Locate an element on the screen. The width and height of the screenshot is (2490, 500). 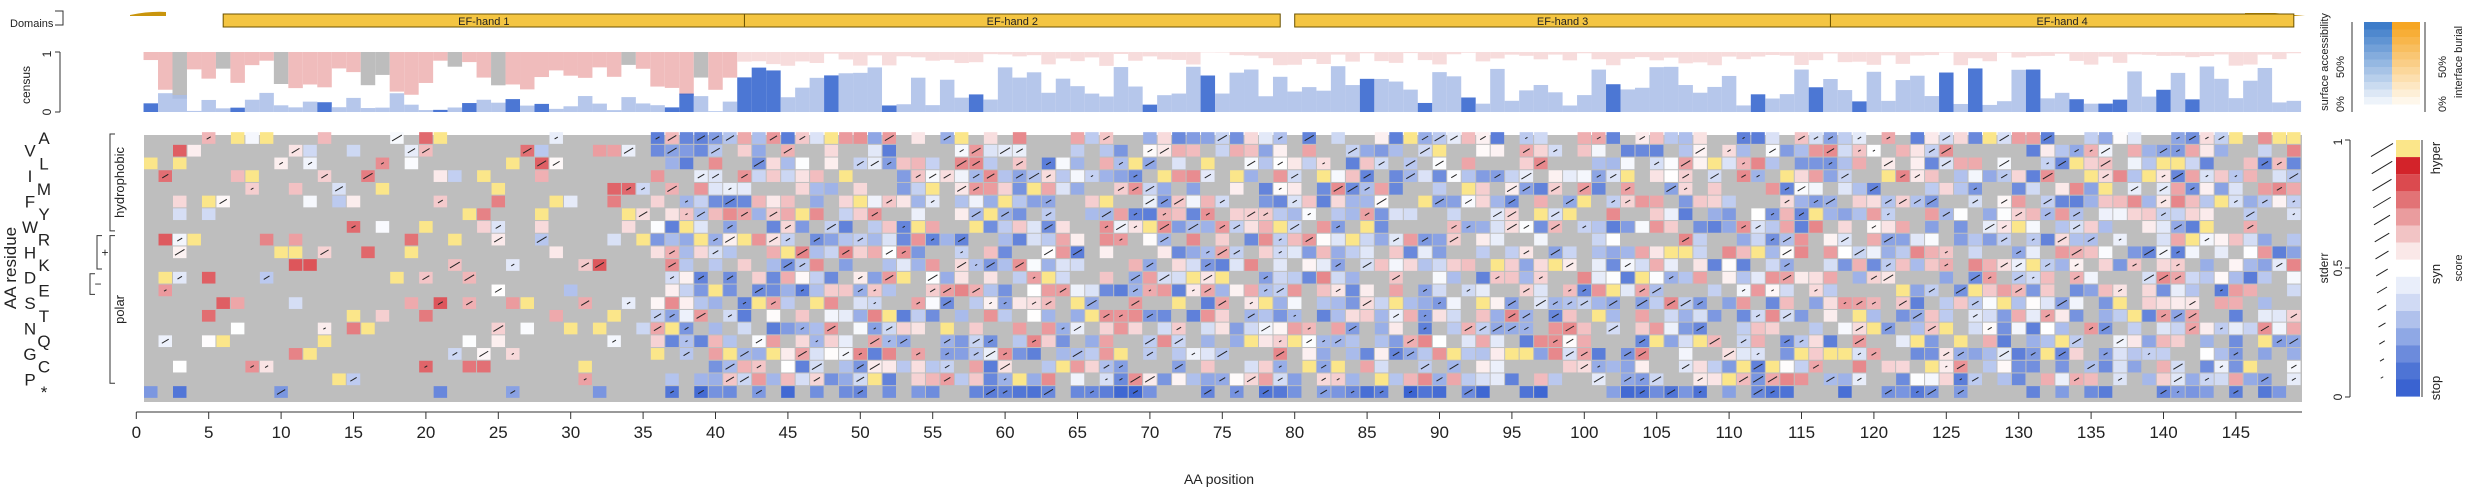
accessibility-swatch is located at coordinates (2378, 63).